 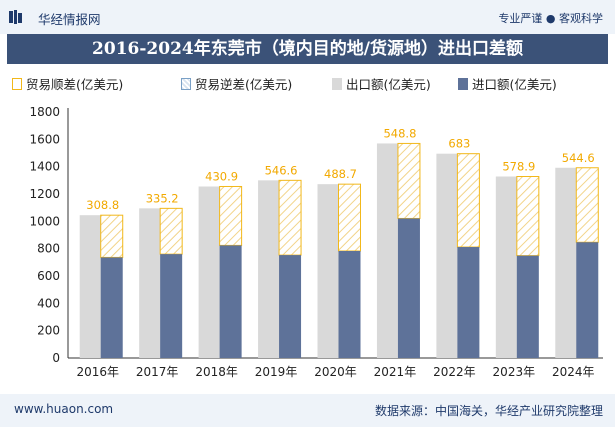 I want to click on x-tick-label: 2020年, so click(x=335, y=372).